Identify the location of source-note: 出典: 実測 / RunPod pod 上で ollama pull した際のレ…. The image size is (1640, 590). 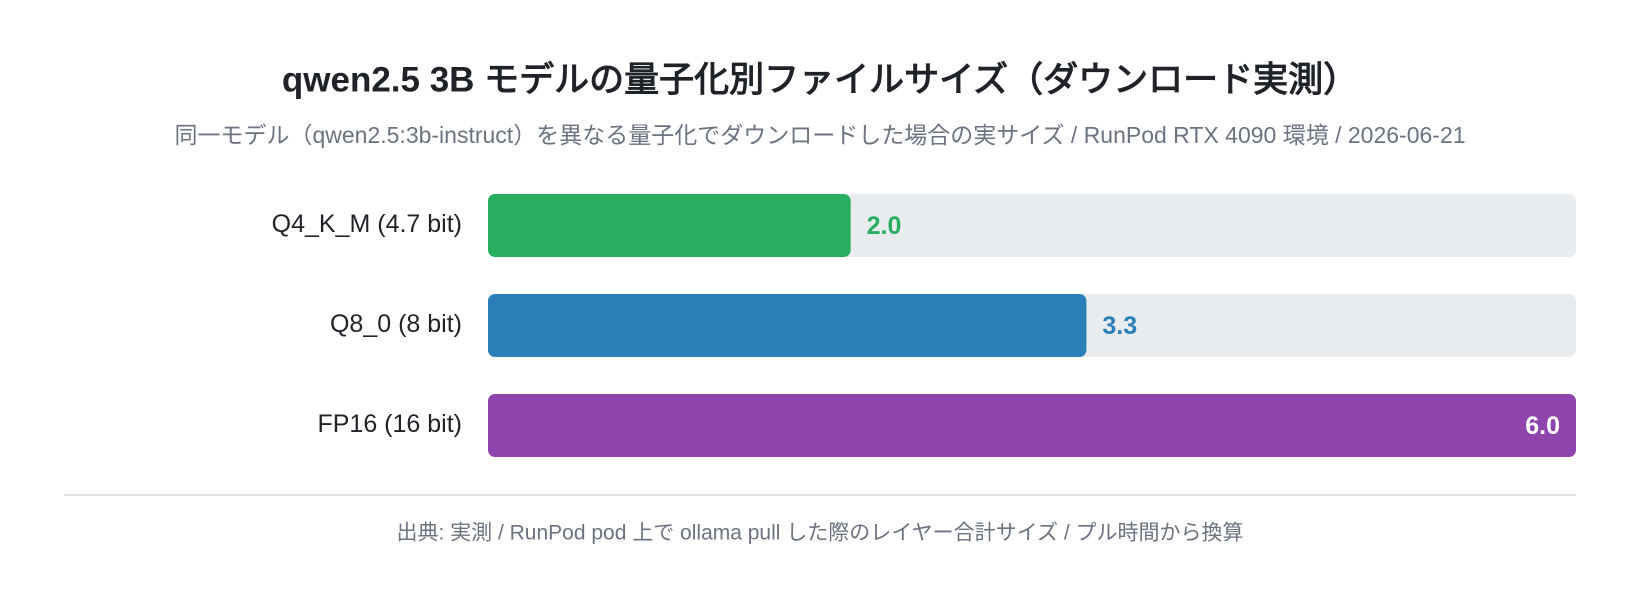
(819, 533).